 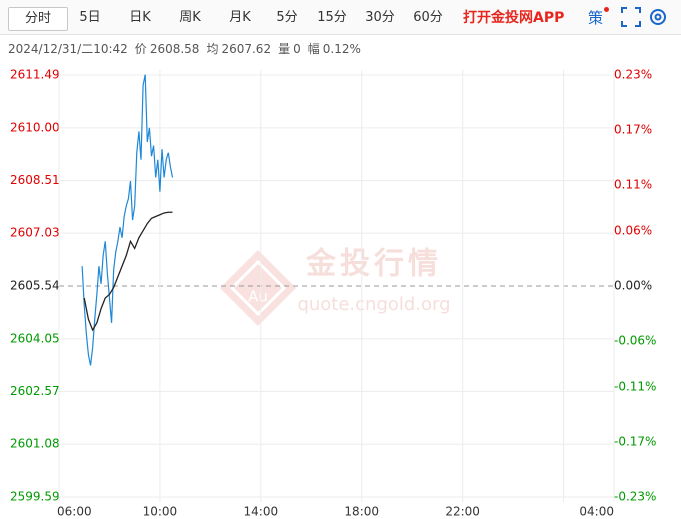 I want to click on toolbar-icons, so click(x=643, y=17).